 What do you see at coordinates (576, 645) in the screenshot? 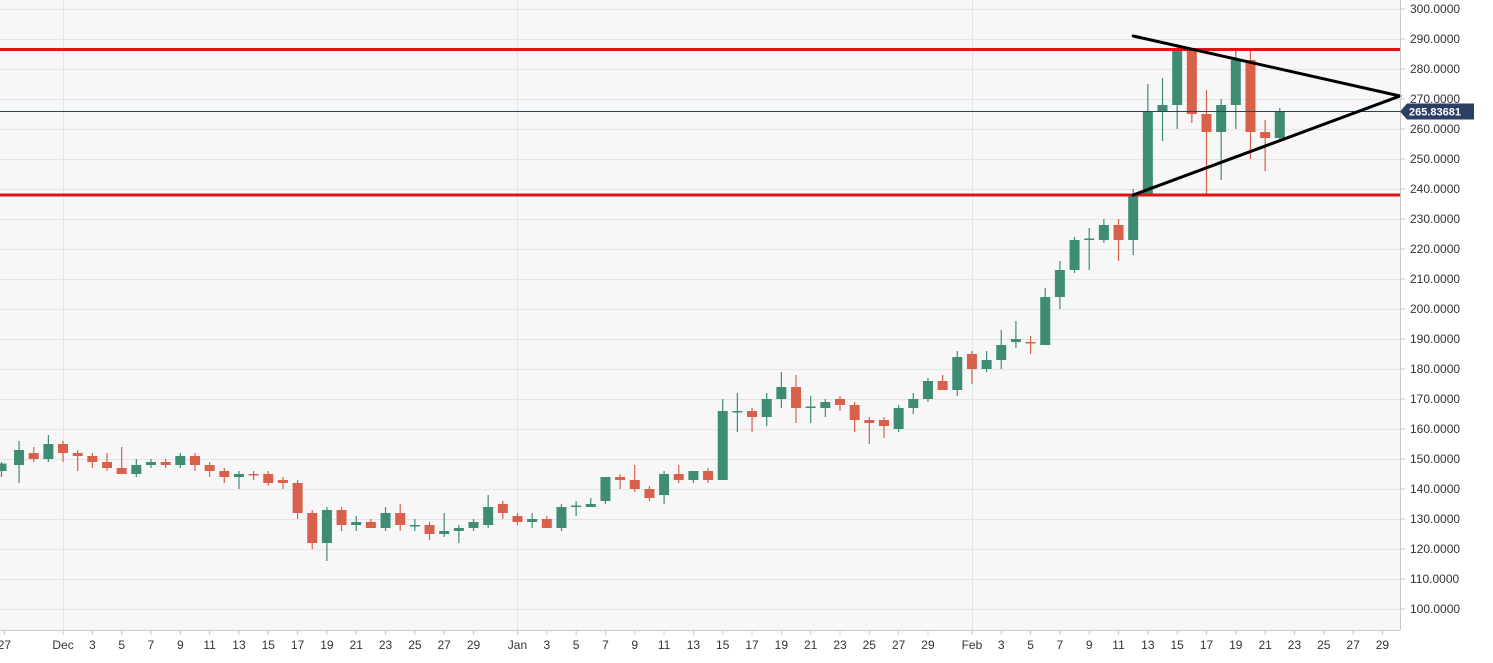
I see `x-tick-label: 5` at bounding box center [576, 645].